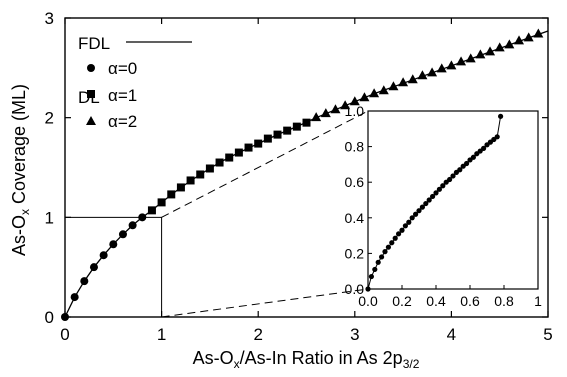 The width and height of the screenshot is (567, 377). Describe the element at coordinates (49, 317) in the screenshot. I see `y-tick-label: 0` at that location.